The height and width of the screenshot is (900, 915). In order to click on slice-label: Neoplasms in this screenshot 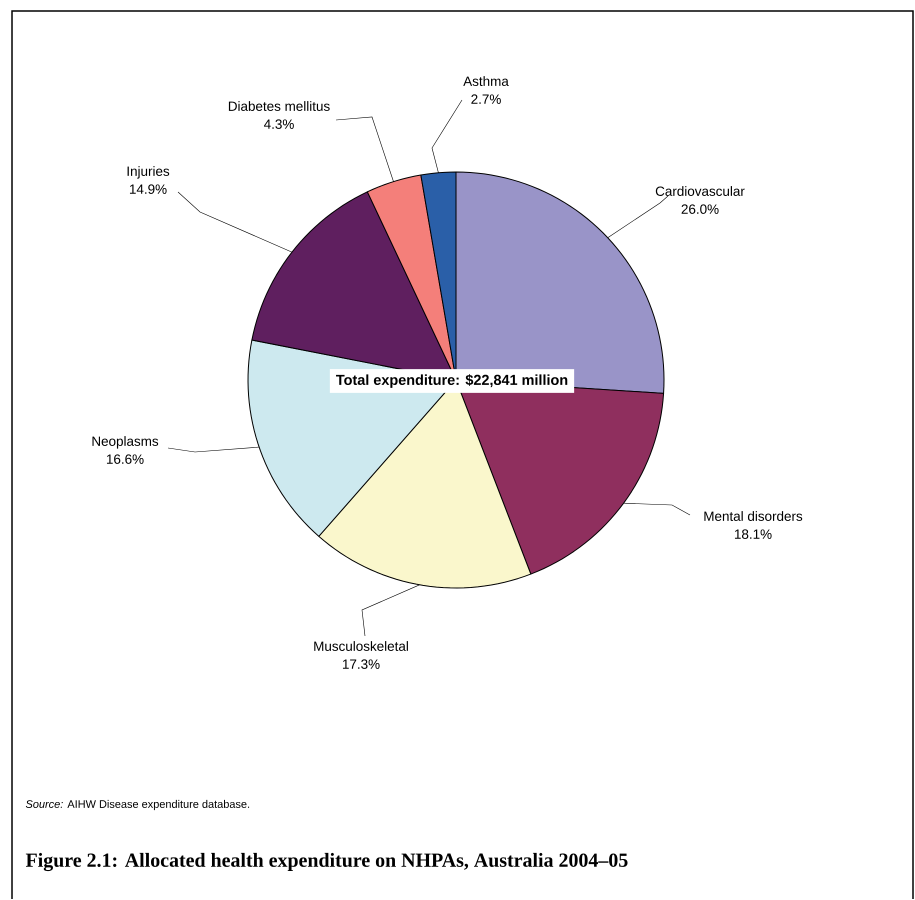, I will do `click(125, 442)`.